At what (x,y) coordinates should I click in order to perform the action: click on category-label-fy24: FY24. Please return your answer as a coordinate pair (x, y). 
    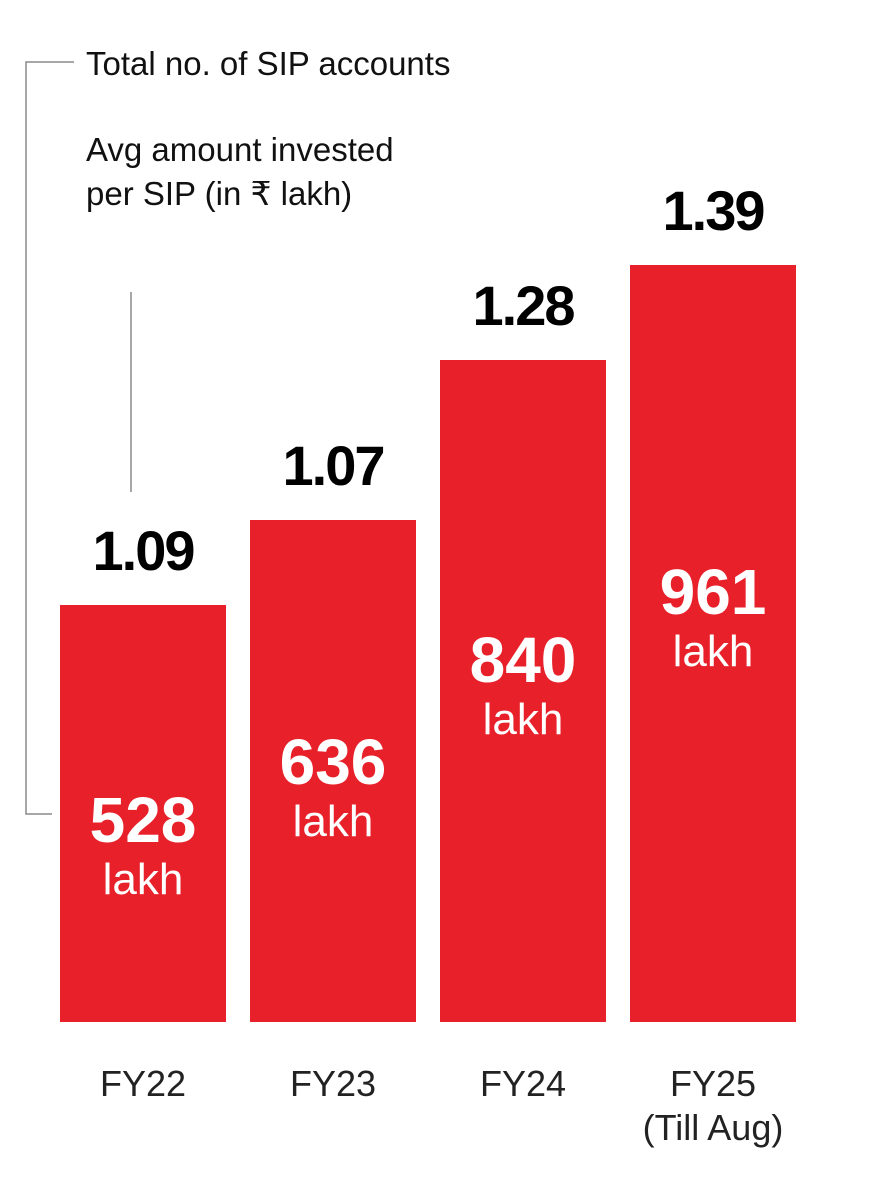
    Looking at the image, I should click on (523, 1084).